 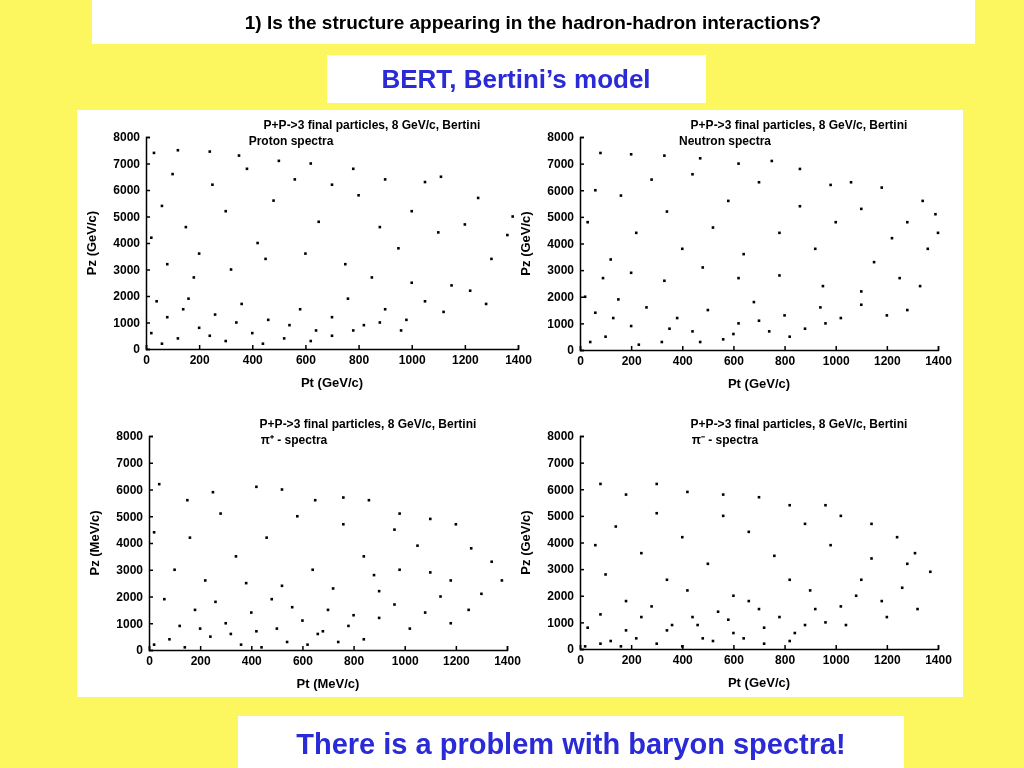 I want to click on chart-subtitle: Proton spectra, so click(x=291, y=141).